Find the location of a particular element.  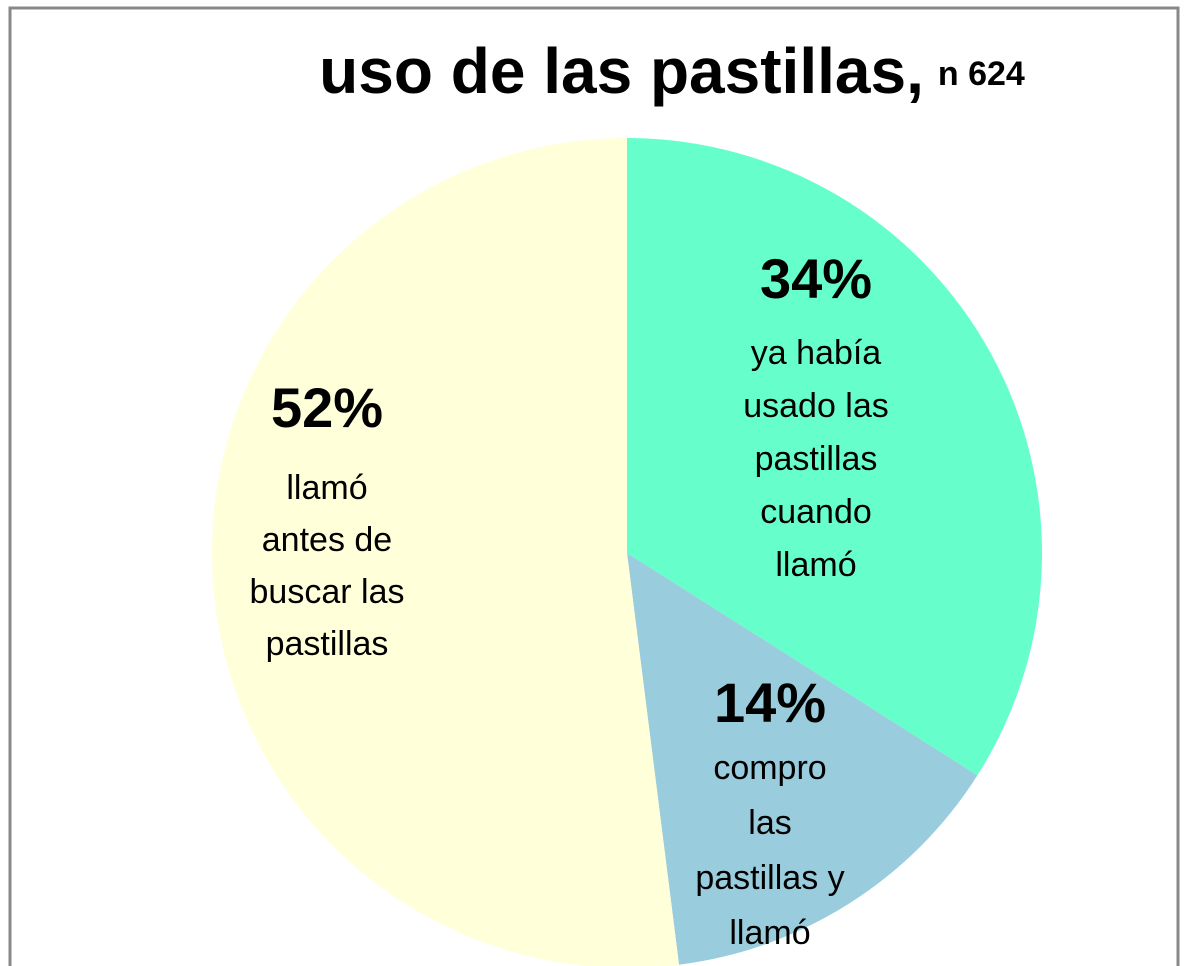

slice-label: pastillas y is located at coordinates (769, 878).